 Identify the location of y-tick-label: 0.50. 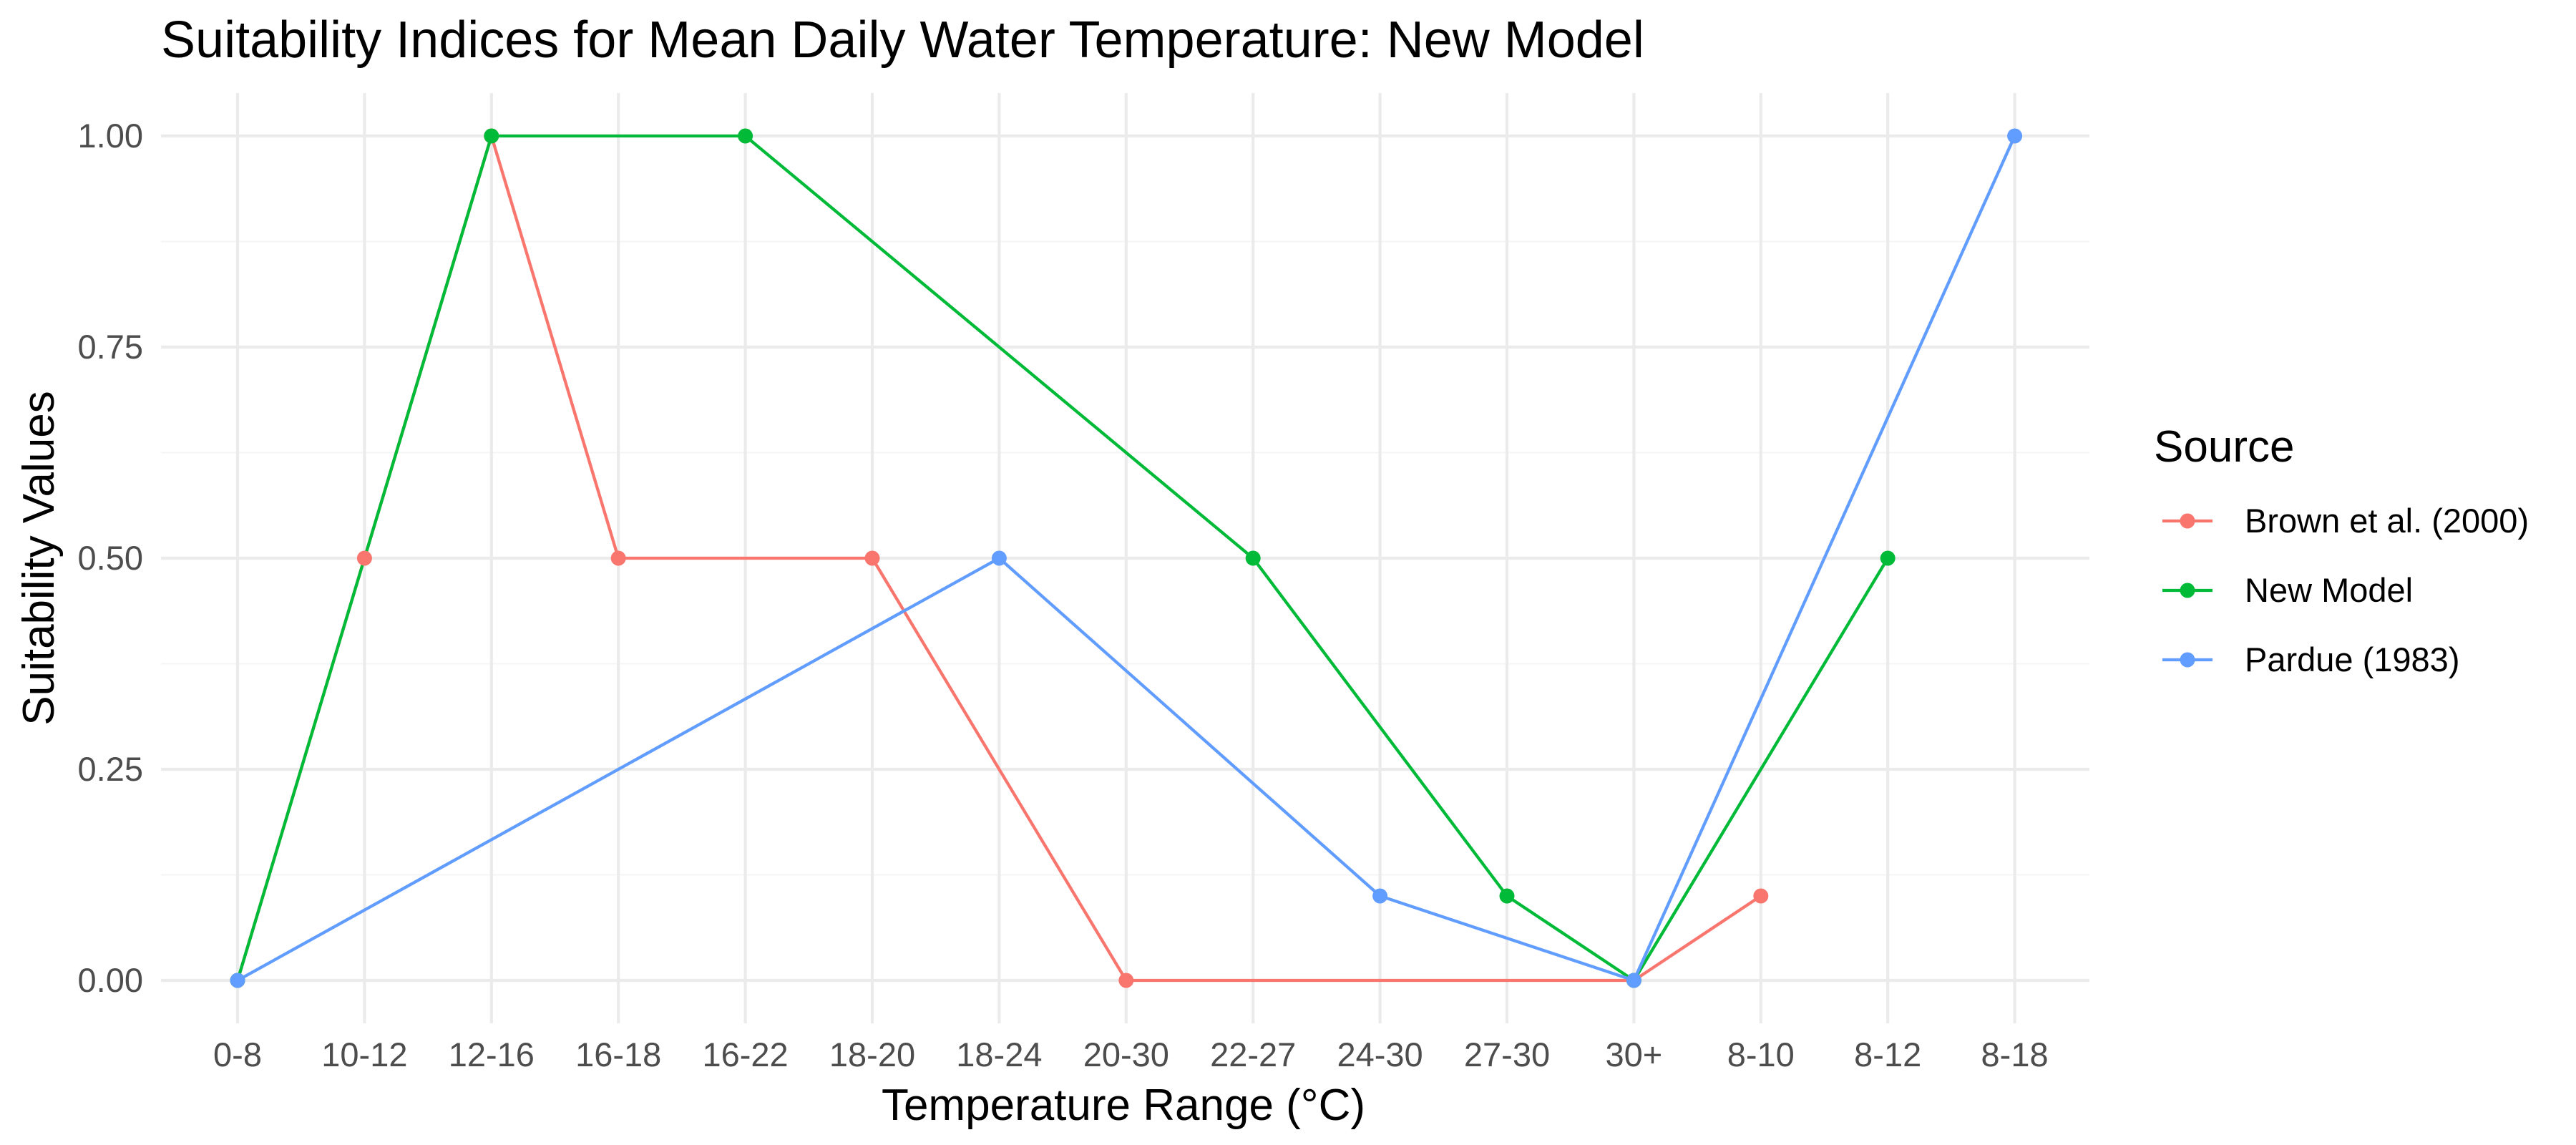
(110, 558).